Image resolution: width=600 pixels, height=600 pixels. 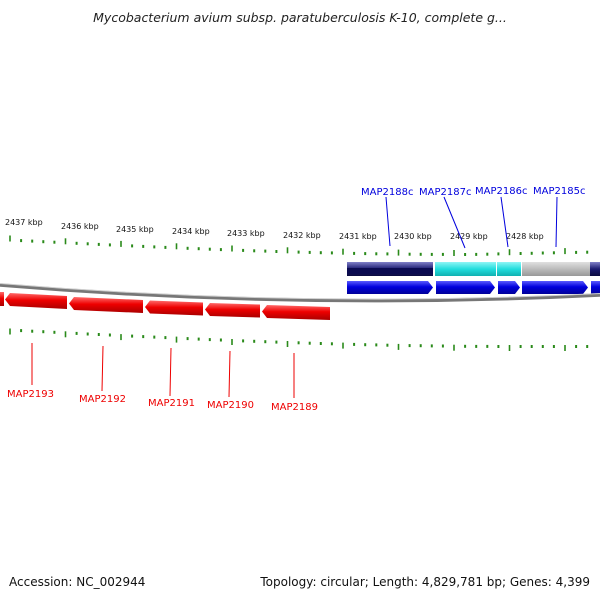 I want to click on gene-label: MAP2187c, so click(x=445, y=192).